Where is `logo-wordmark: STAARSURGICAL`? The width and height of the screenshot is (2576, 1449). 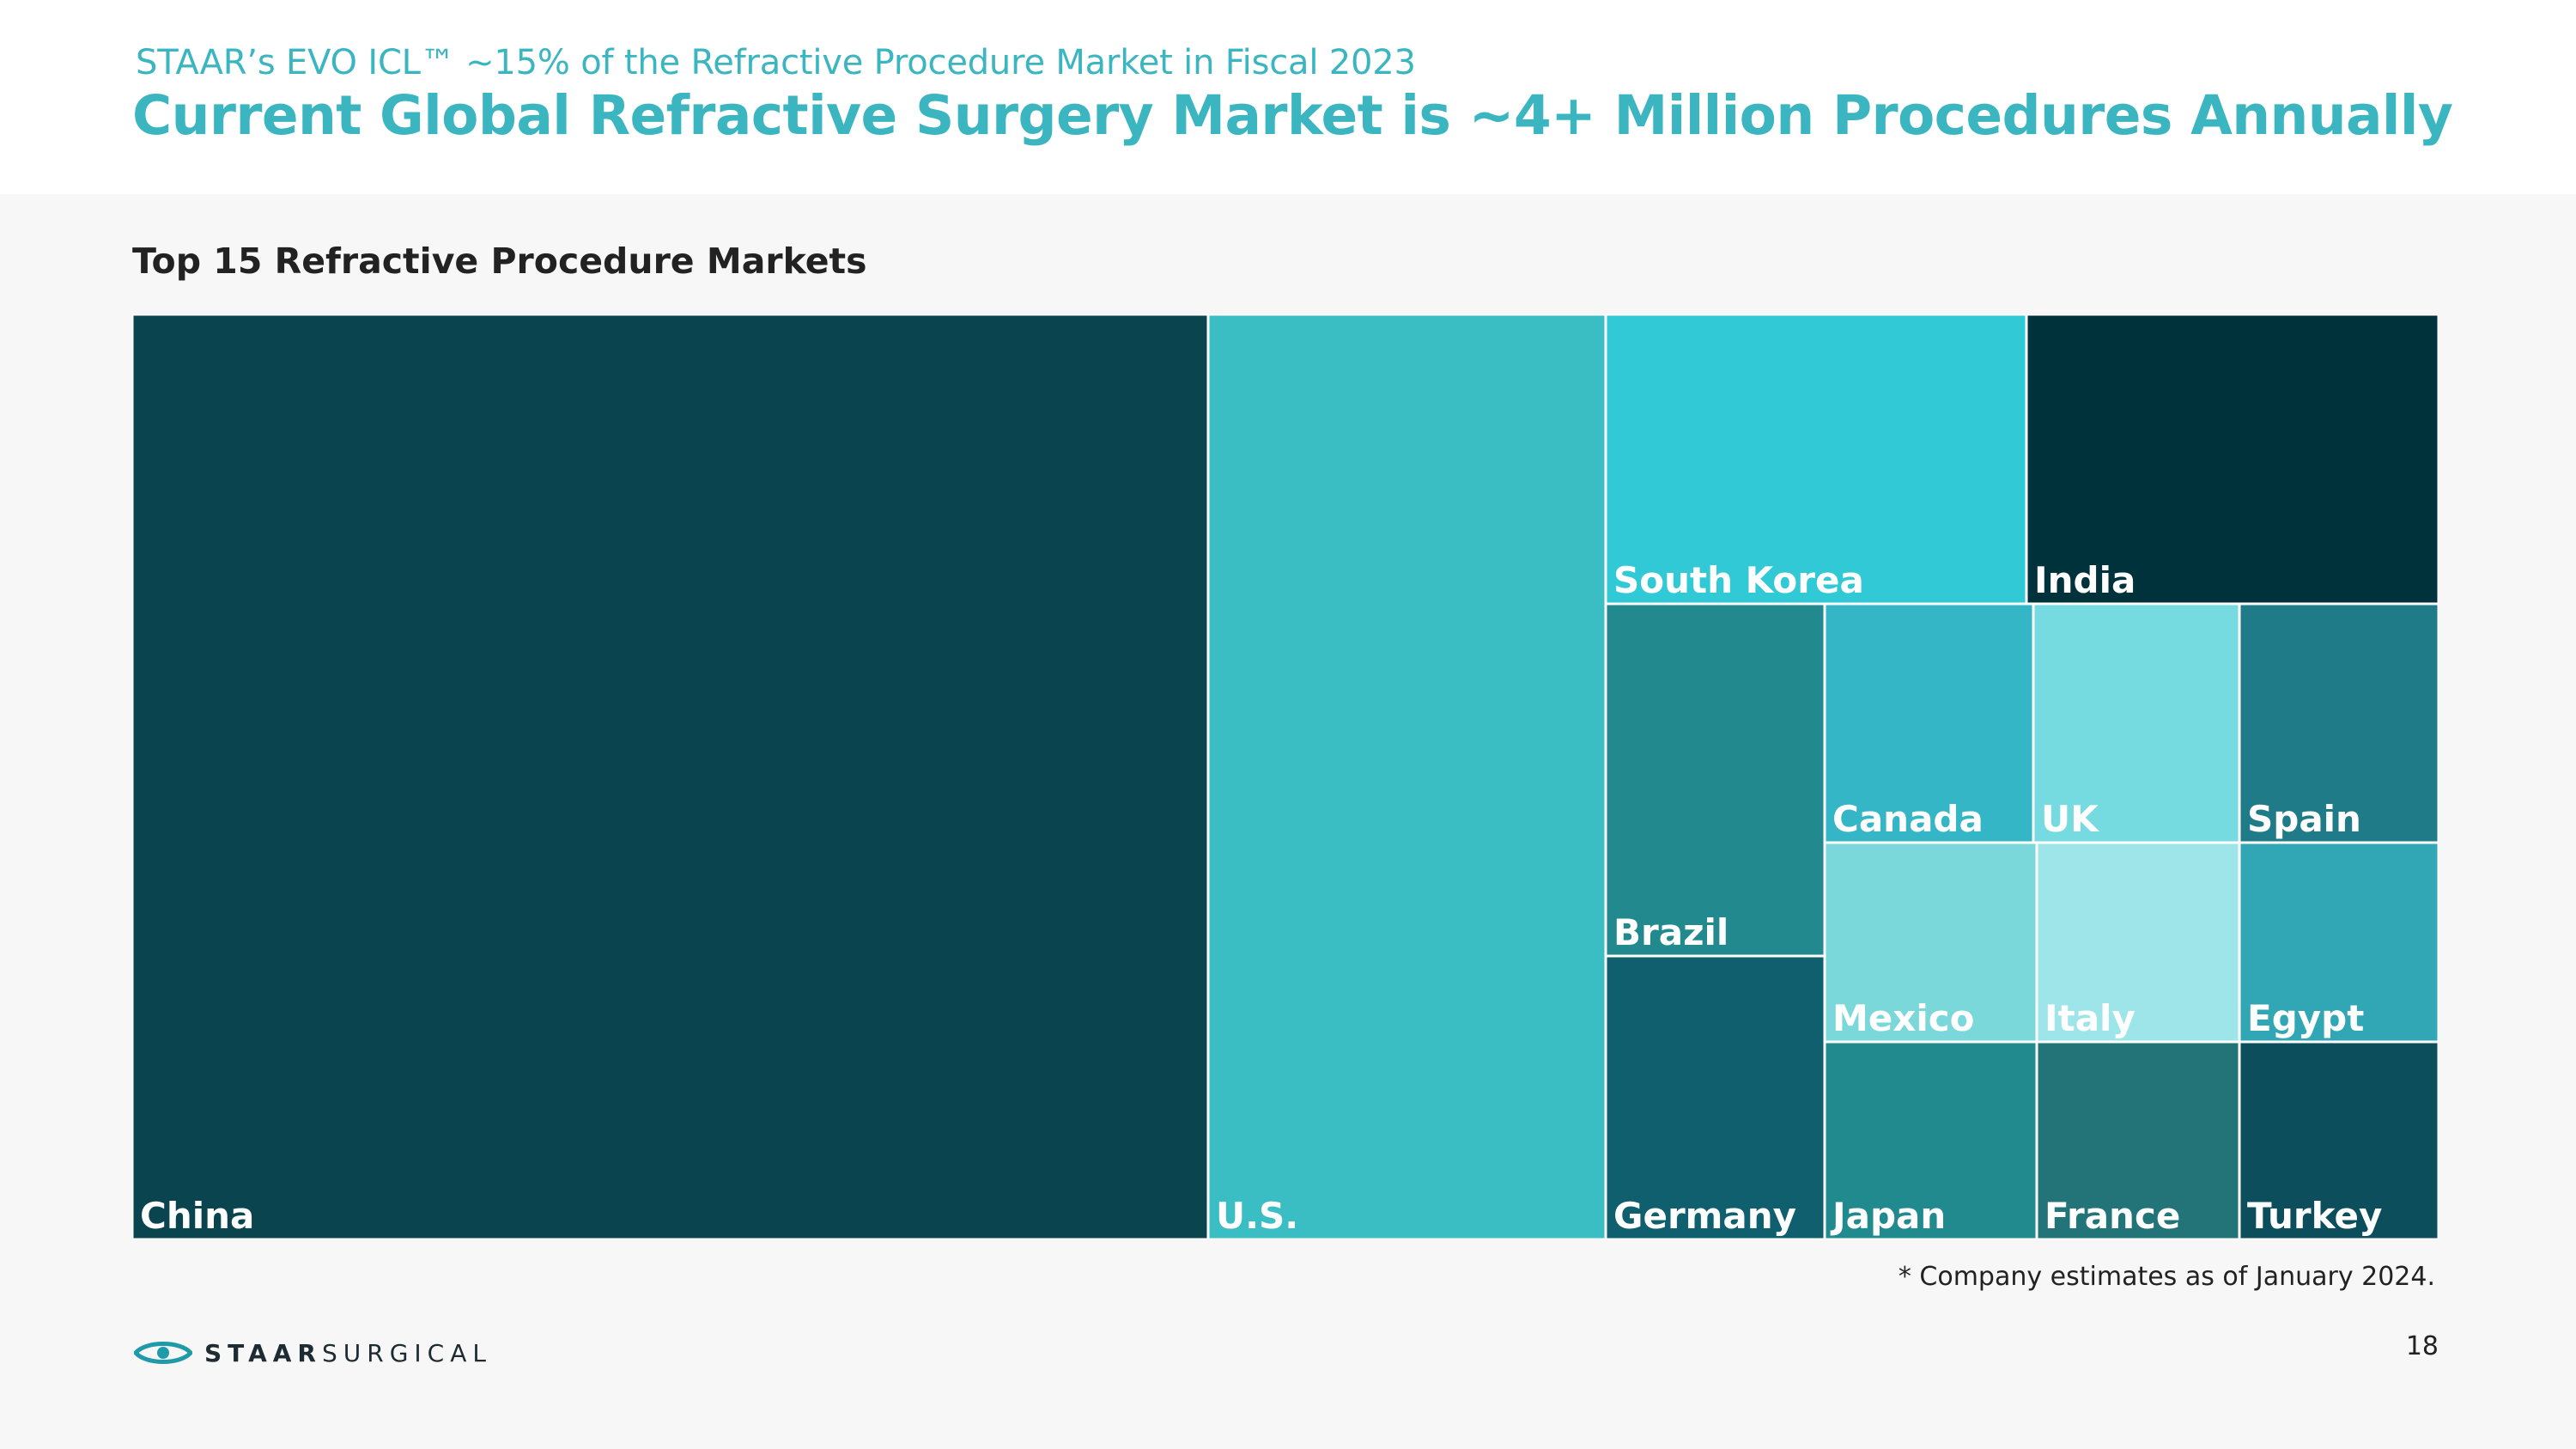 logo-wordmark: STAARSURGICAL is located at coordinates (348, 1353).